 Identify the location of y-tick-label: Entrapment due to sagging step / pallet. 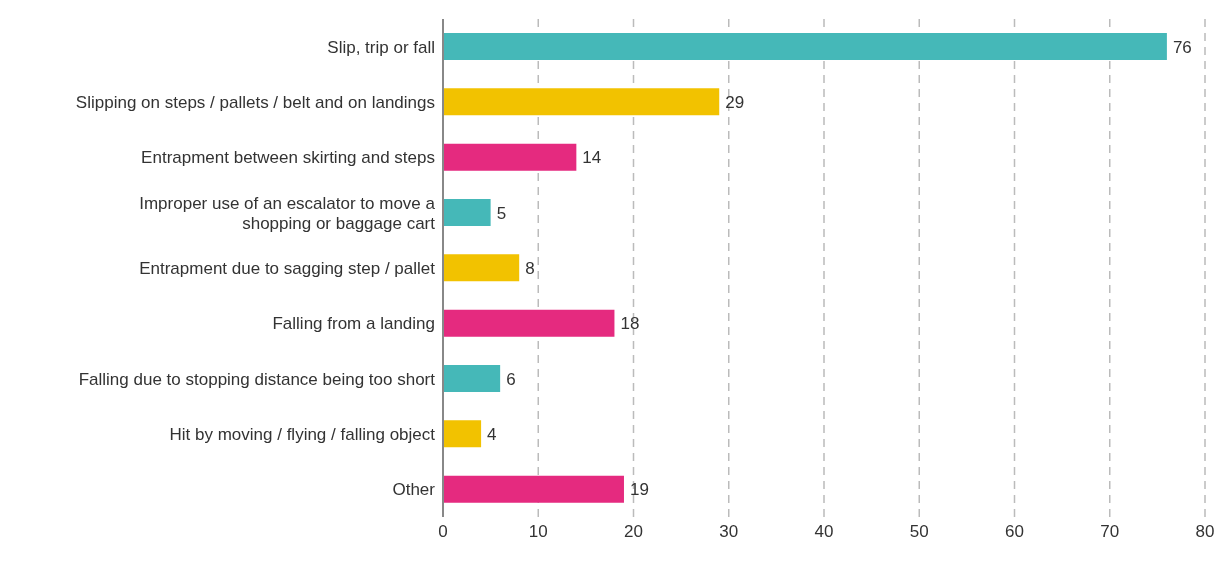
(287, 268).